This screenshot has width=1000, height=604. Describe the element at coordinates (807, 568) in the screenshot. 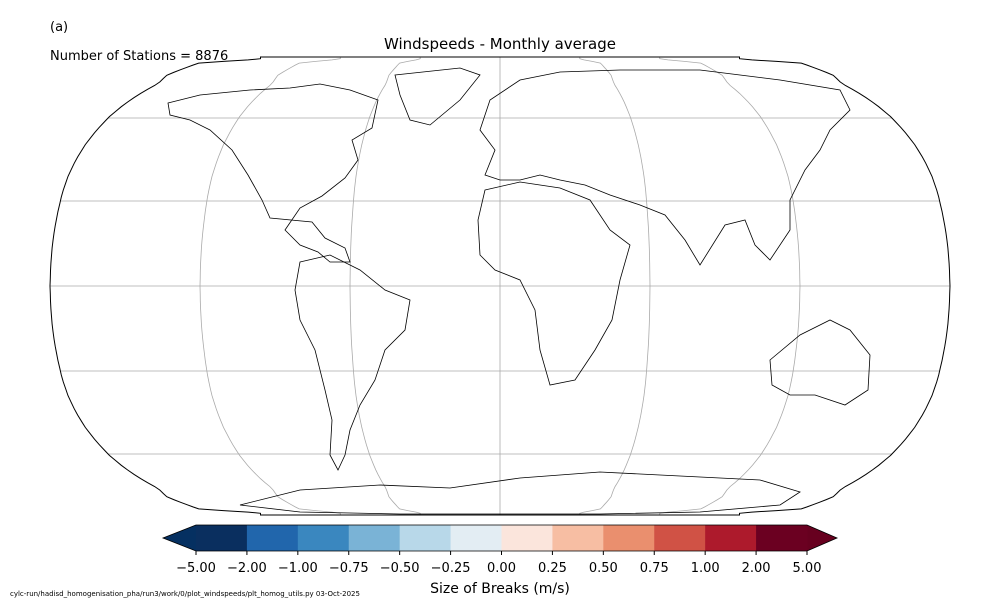

I see `colorbar-tick-label: 5.00` at that location.